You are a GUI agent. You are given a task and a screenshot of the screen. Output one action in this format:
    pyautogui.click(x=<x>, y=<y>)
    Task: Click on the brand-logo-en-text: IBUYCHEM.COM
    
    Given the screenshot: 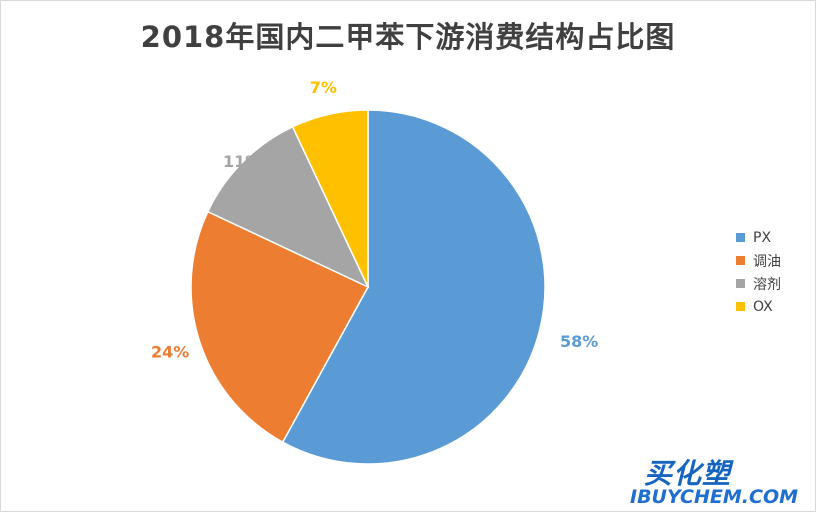 What is the action you would take?
    pyautogui.click(x=714, y=497)
    